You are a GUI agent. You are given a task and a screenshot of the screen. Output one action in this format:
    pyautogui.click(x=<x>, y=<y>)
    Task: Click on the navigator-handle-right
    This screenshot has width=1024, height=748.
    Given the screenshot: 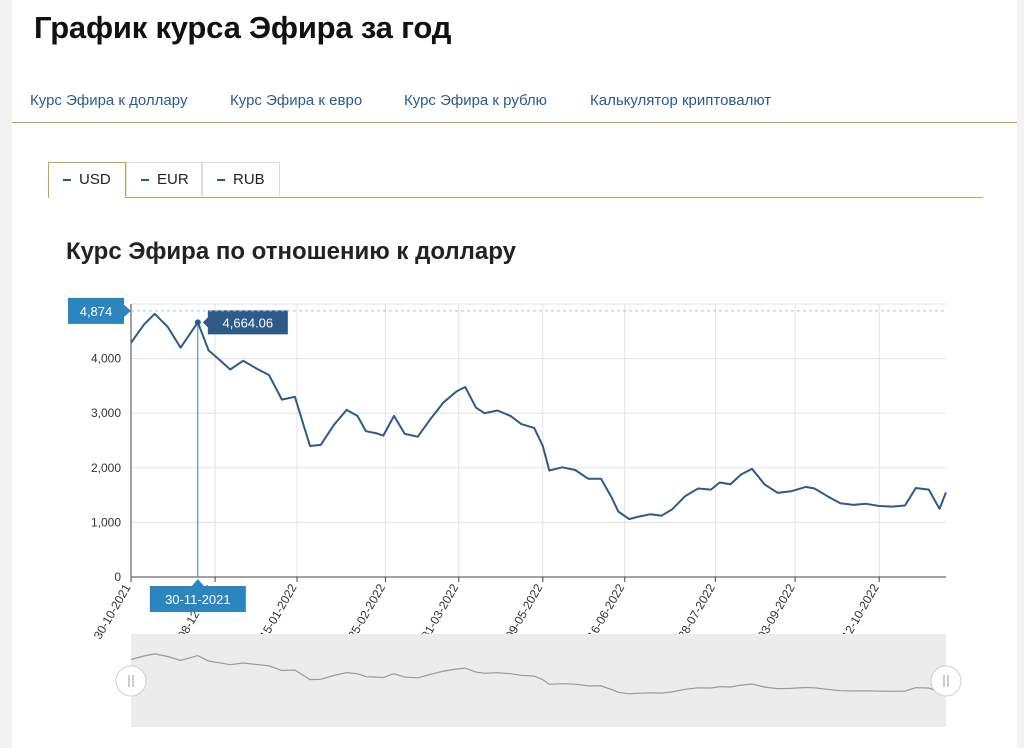 What is the action you would take?
    pyautogui.click(x=946, y=681)
    